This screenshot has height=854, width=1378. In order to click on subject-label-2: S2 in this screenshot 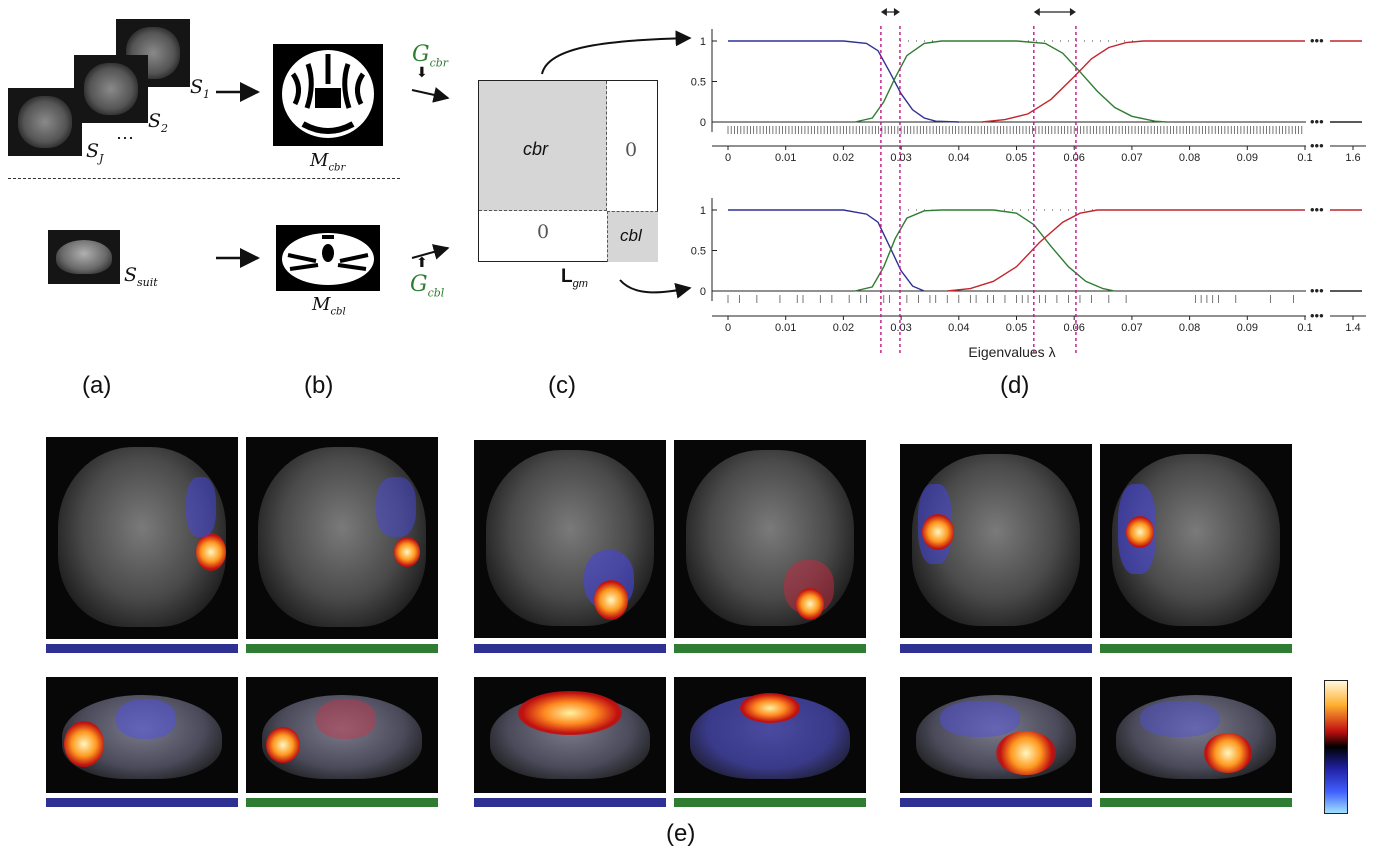, I will do `click(158, 122)`.